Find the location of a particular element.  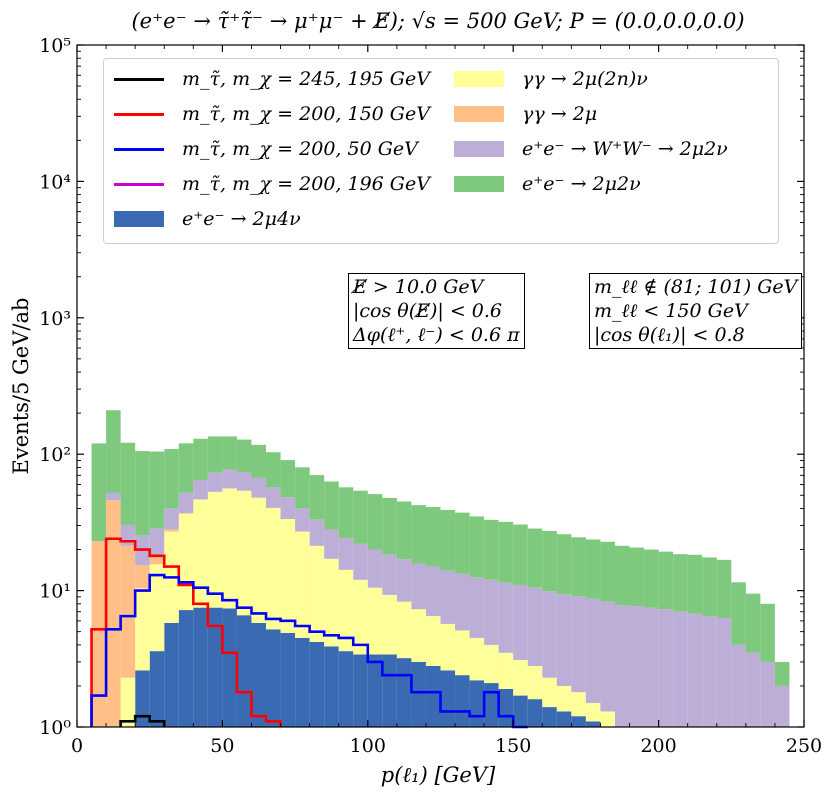

bar-series1-bin9 is located at coordinates (229, 548).